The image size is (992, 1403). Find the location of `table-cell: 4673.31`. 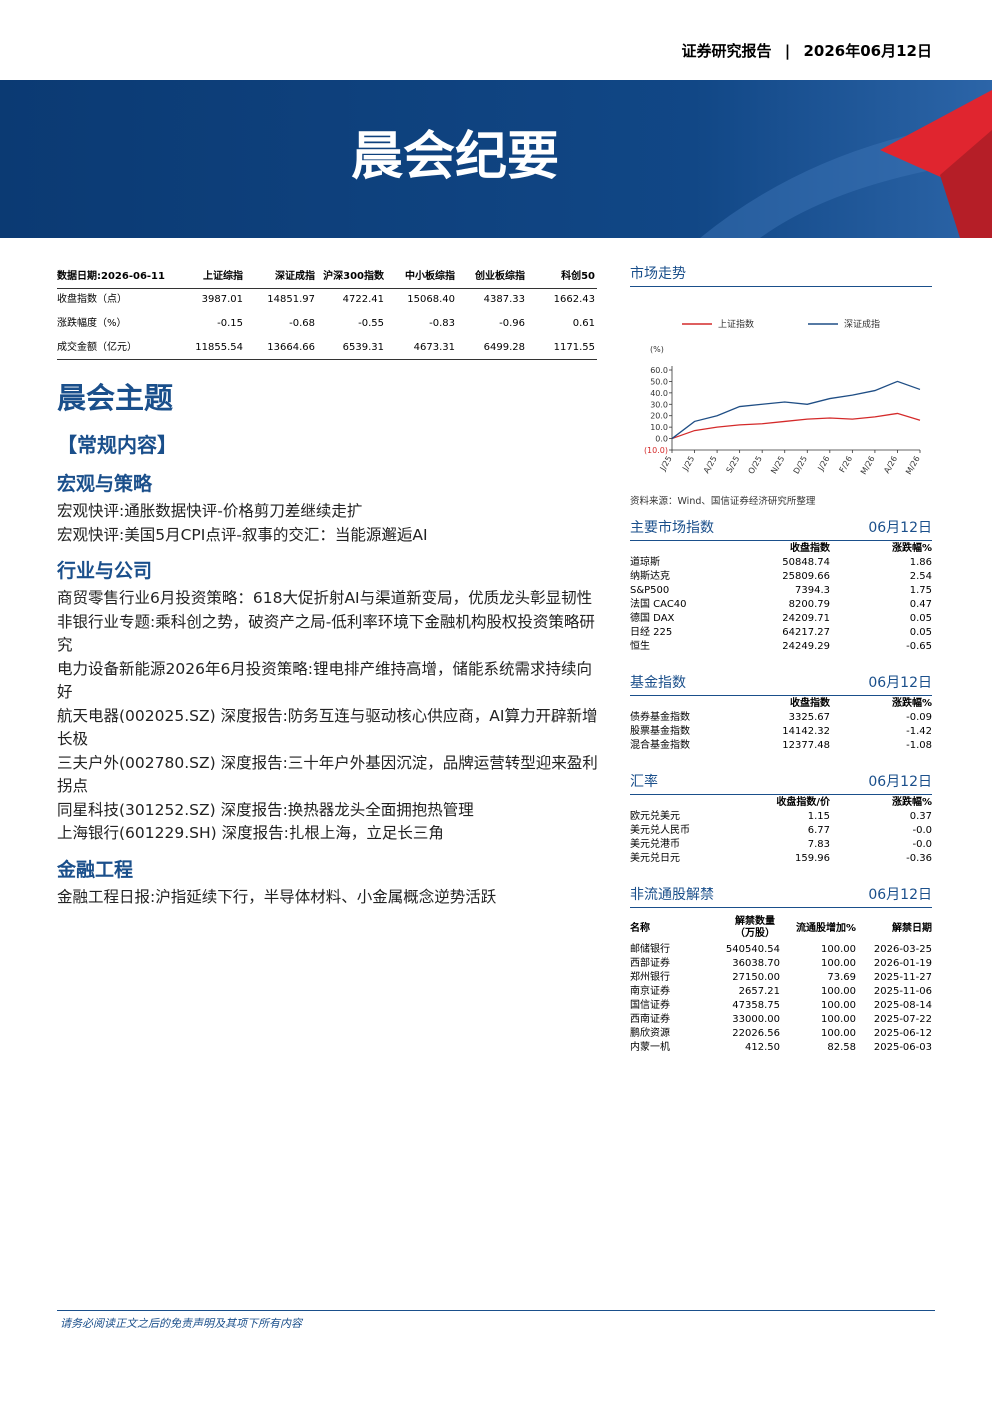

table-cell: 4673.31 is located at coordinates (434, 347).